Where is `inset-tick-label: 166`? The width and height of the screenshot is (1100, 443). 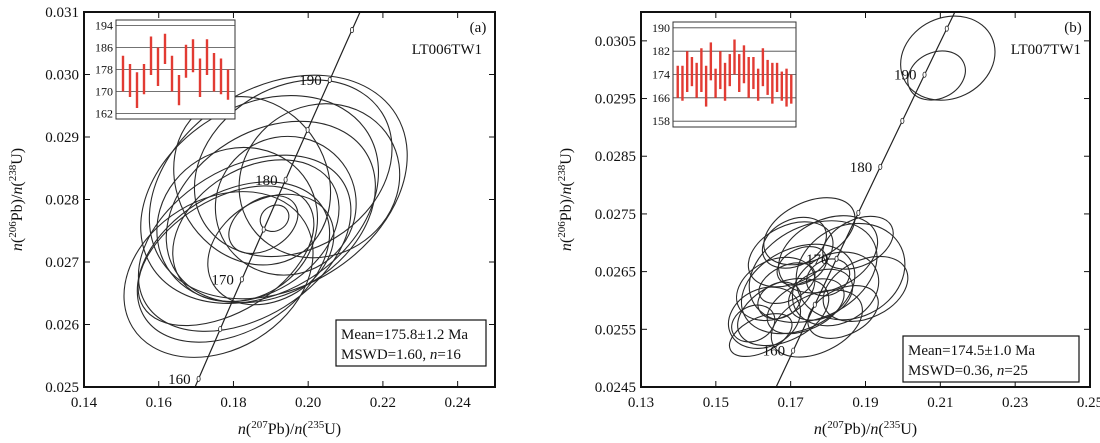 inset-tick-label: 166 is located at coordinates (661, 98).